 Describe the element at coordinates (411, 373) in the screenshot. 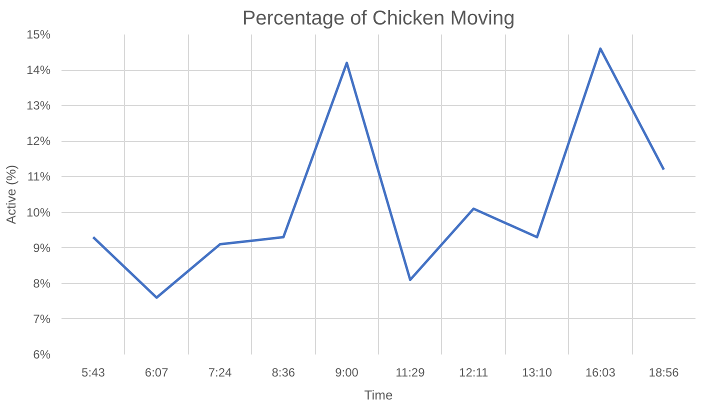

I see `x-tick-label: 11:29` at that location.